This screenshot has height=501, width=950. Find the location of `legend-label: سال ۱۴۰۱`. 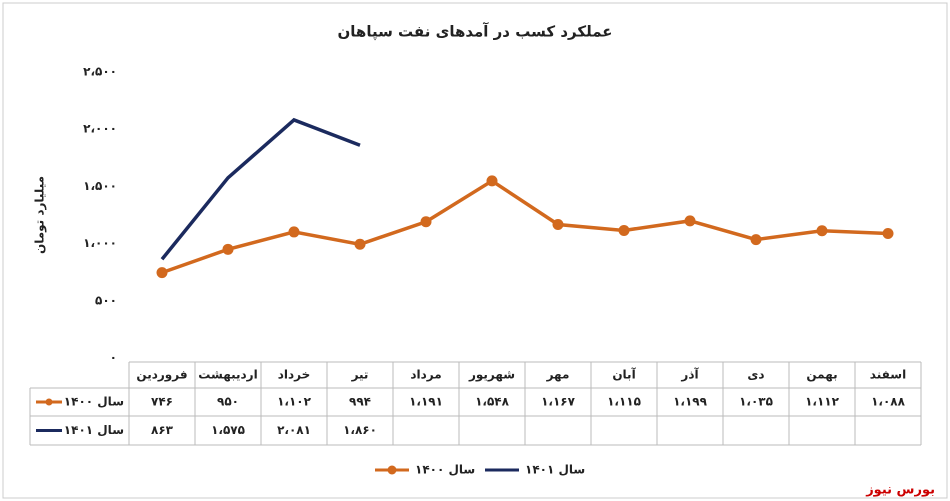

legend-label: سال ۱۴۰۱ is located at coordinates (555, 470).